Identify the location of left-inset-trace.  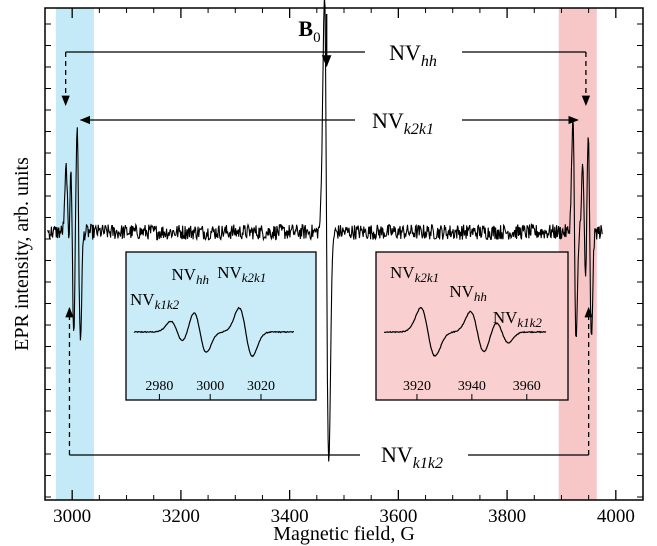
(213, 332).